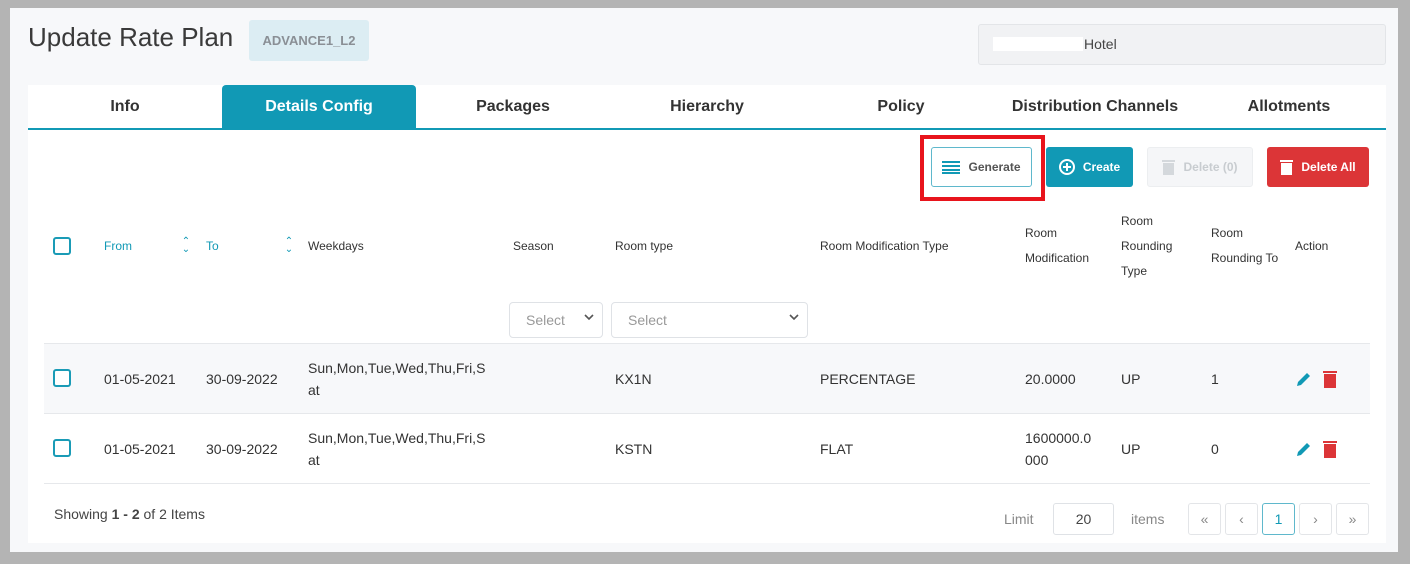  Describe the element at coordinates (1066, 167) in the screenshot. I see `plus-circle-icon` at that location.